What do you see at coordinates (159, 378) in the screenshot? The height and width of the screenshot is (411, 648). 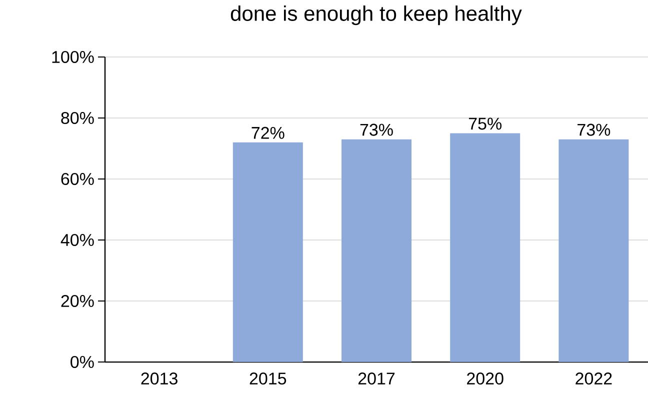 I see `x-tick-label: 2013` at bounding box center [159, 378].